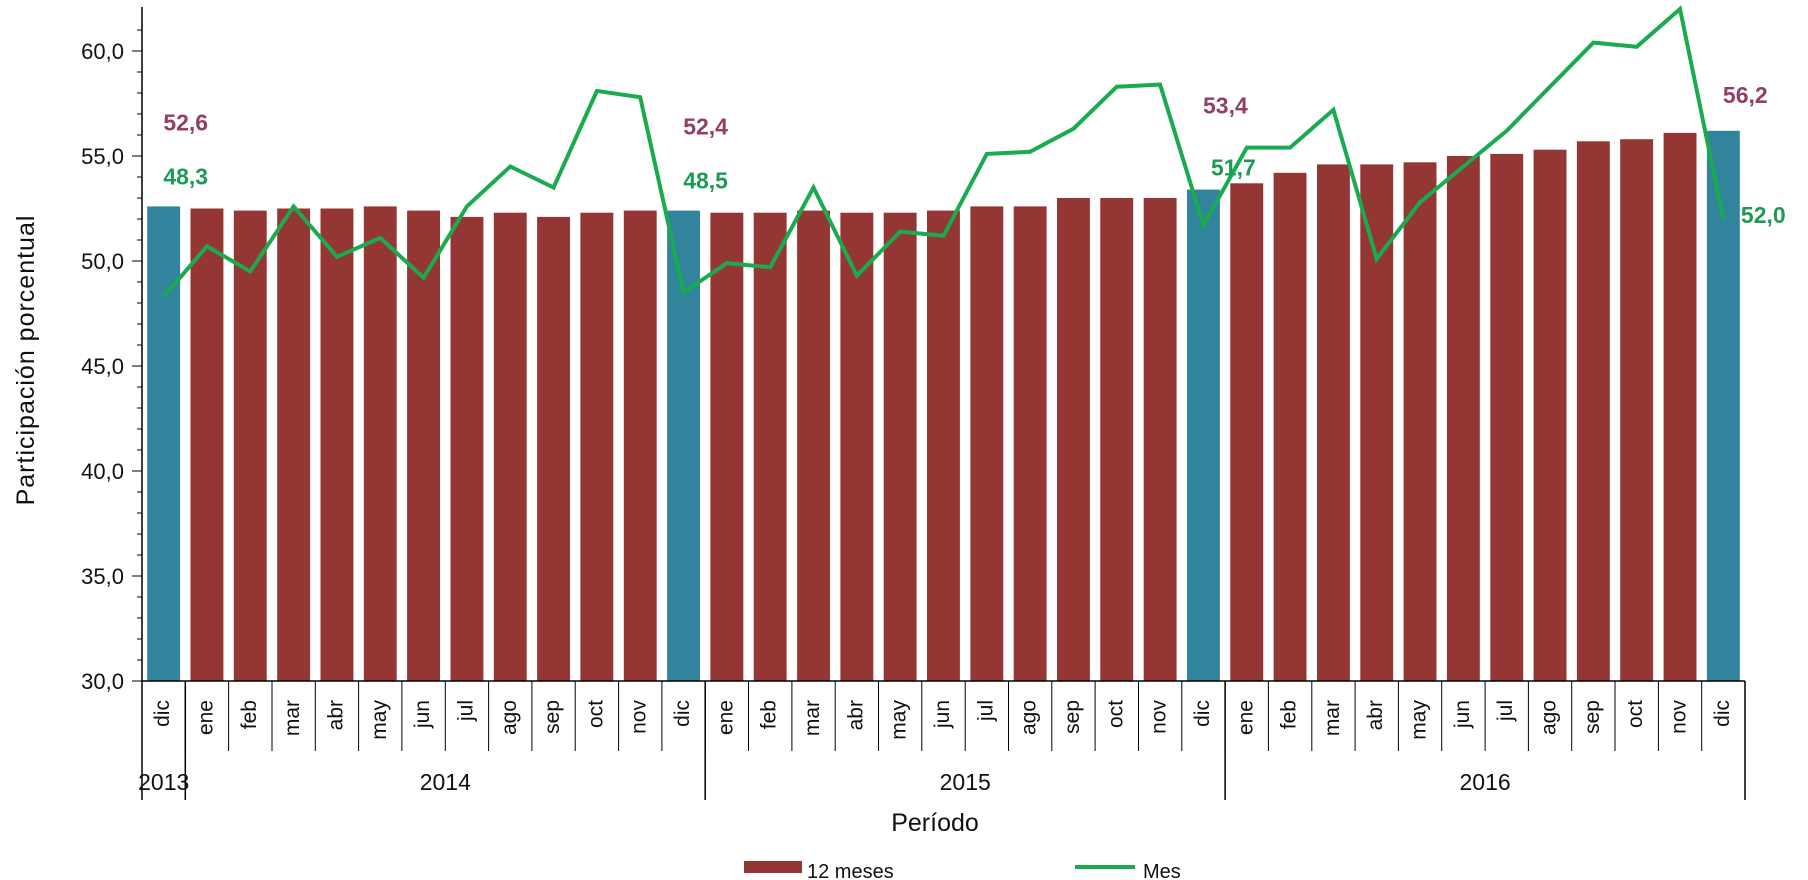  I want to click on y-tick-label: 35,0, so click(102, 576).